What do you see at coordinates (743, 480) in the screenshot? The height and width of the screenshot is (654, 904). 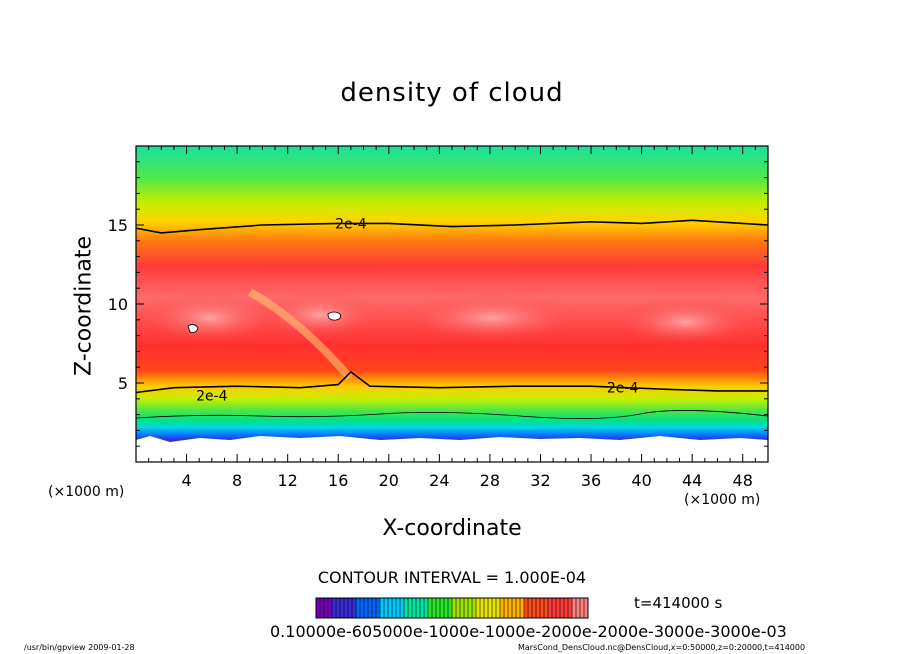 I see `x-tick-label: 48` at bounding box center [743, 480].